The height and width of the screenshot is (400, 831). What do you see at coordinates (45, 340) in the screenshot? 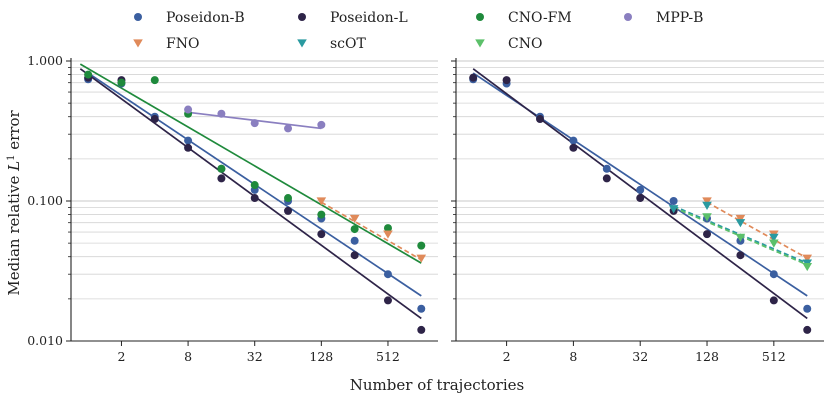
I see `left-y-tick-label: 0.010` at bounding box center [45, 340].